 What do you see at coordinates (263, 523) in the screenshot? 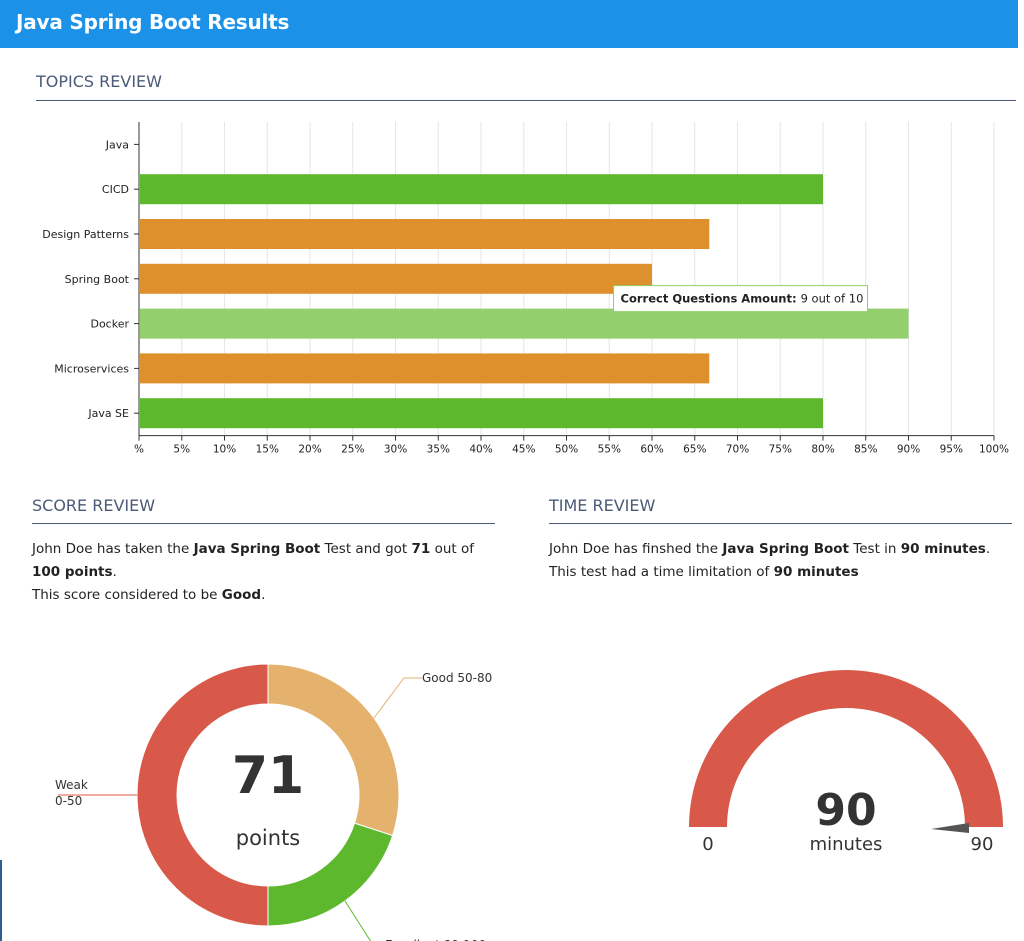
I see `score-divider` at bounding box center [263, 523].